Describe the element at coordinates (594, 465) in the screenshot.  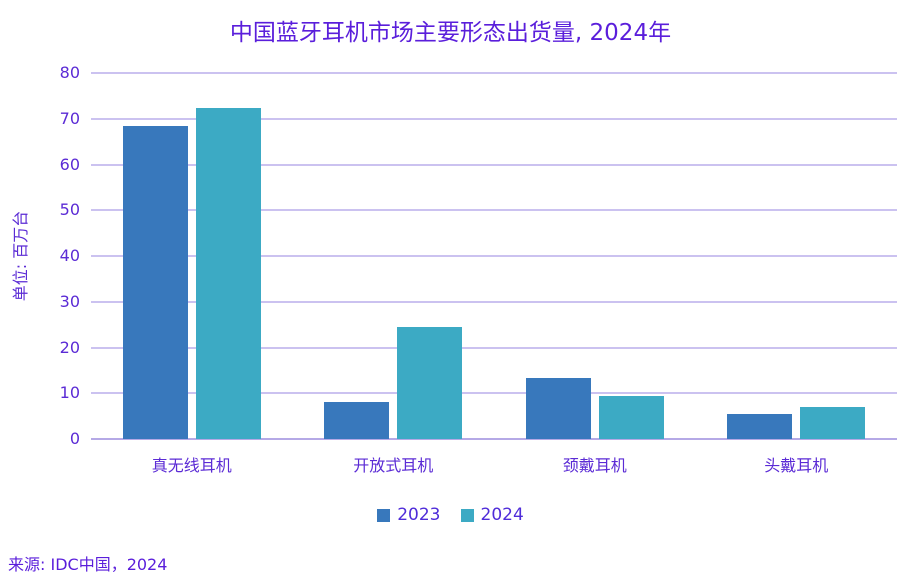
I see `x-label-2: 颈戴耳机` at that location.